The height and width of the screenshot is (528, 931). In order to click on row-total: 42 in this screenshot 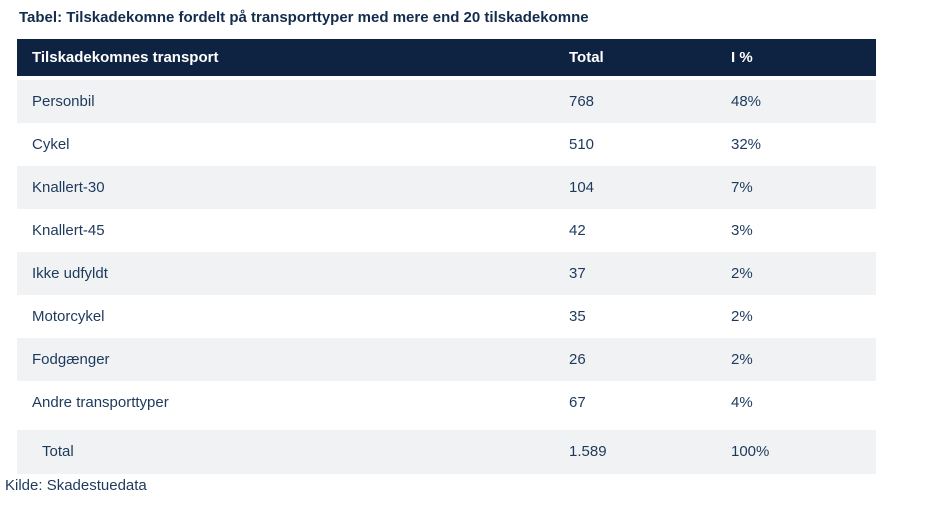, I will do `click(577, 230)`.